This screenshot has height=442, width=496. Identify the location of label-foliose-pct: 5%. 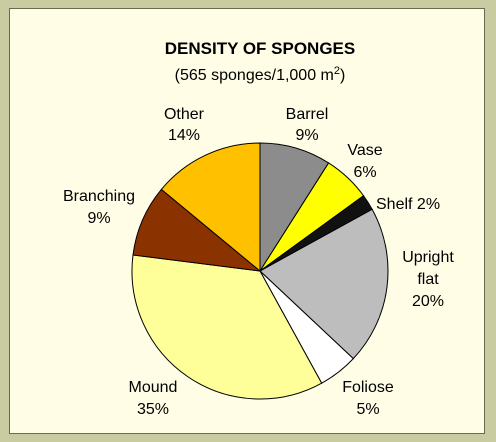
(367, 409).